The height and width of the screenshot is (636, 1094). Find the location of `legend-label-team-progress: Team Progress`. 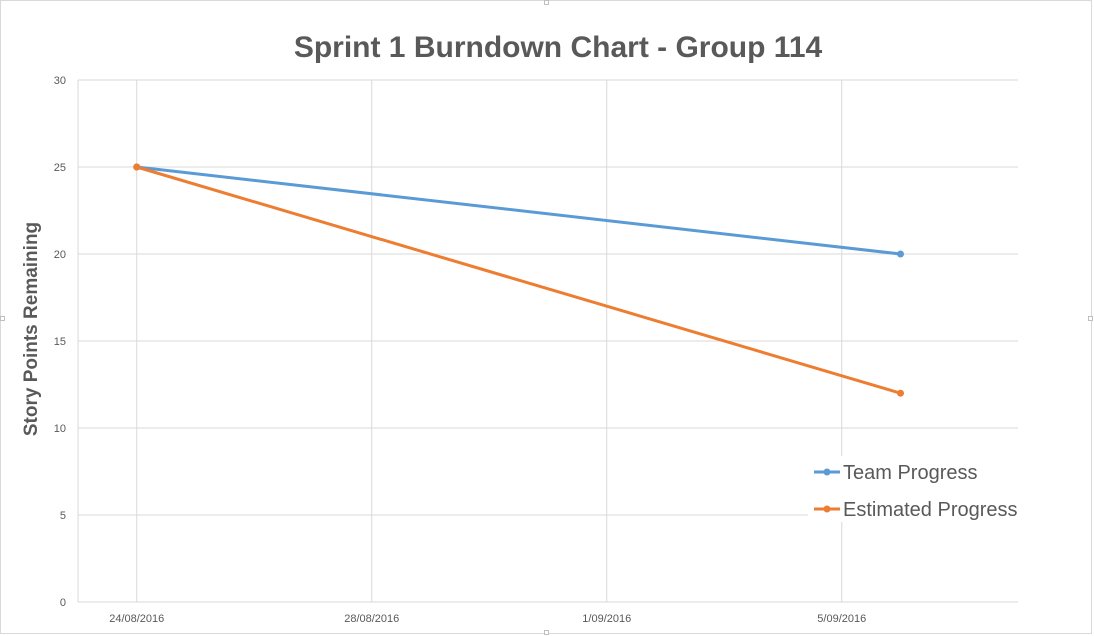

legend-label-team-progress: Team Progress is located at coordinates (910, 473).